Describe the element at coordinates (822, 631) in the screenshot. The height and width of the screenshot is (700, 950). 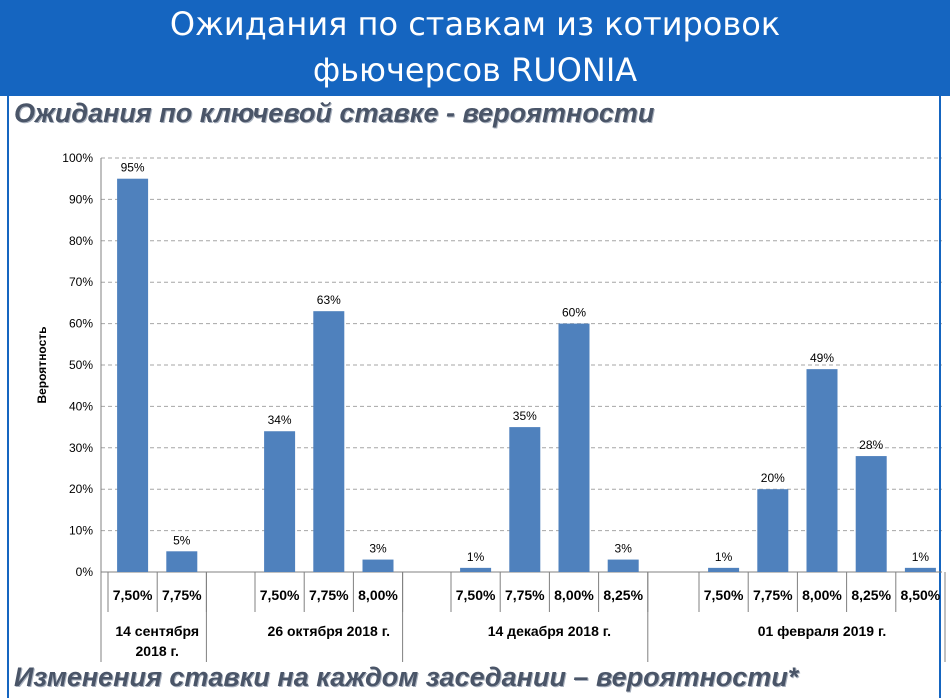
I see `group-label: 01 февраля 2019 г.` at that location.